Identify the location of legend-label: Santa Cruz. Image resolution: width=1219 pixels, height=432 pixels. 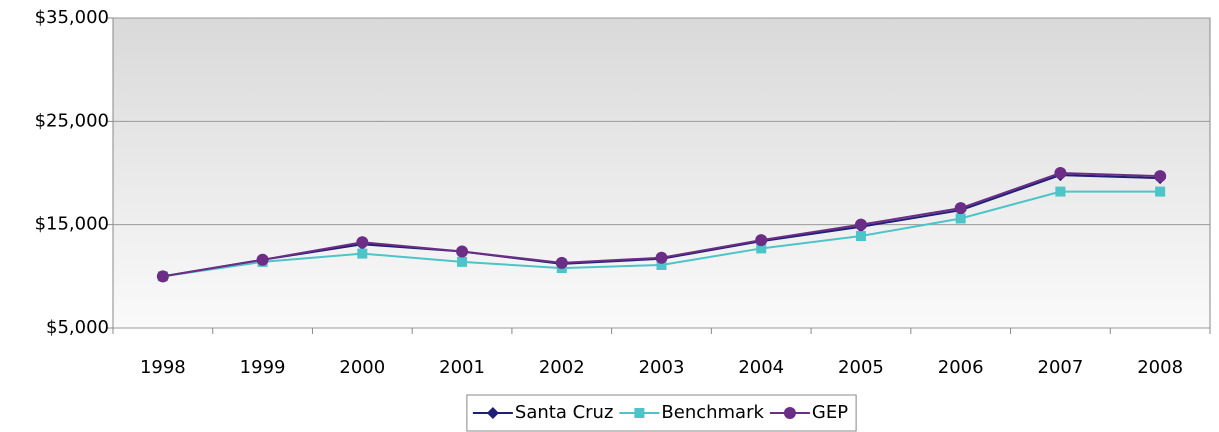
(564, 412).